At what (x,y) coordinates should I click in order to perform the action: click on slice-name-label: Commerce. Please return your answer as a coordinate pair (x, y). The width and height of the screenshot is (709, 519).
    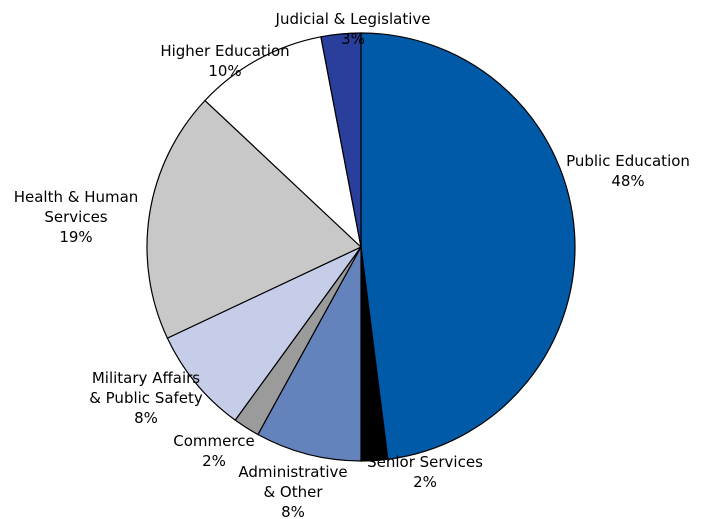
    Looking at the image, I should click on (213, 441).